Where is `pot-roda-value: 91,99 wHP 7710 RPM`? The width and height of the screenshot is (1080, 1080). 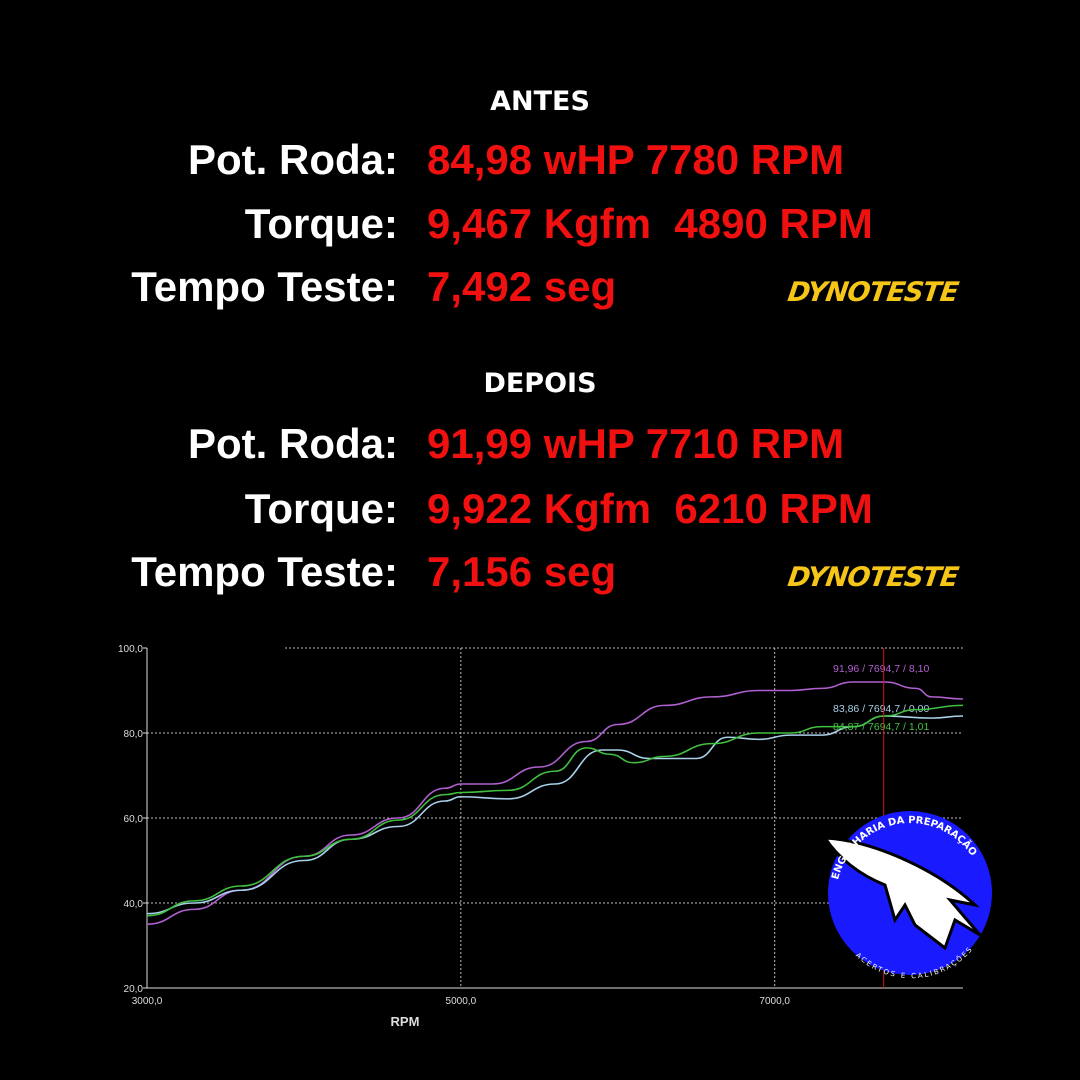
pot-roda-value: 91,99 wHP 7710 RPM is located at coordinates (636, 443).